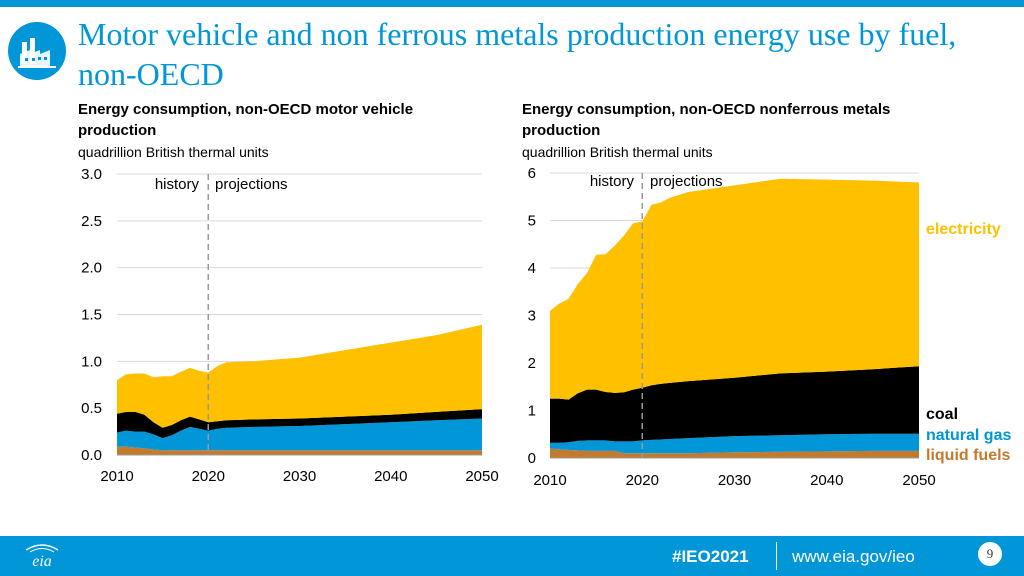 This screenshot has height=576, width=1024. Describe the element at coordinates (37, 51) in the screenshot. I see `factory-icon` at that location.